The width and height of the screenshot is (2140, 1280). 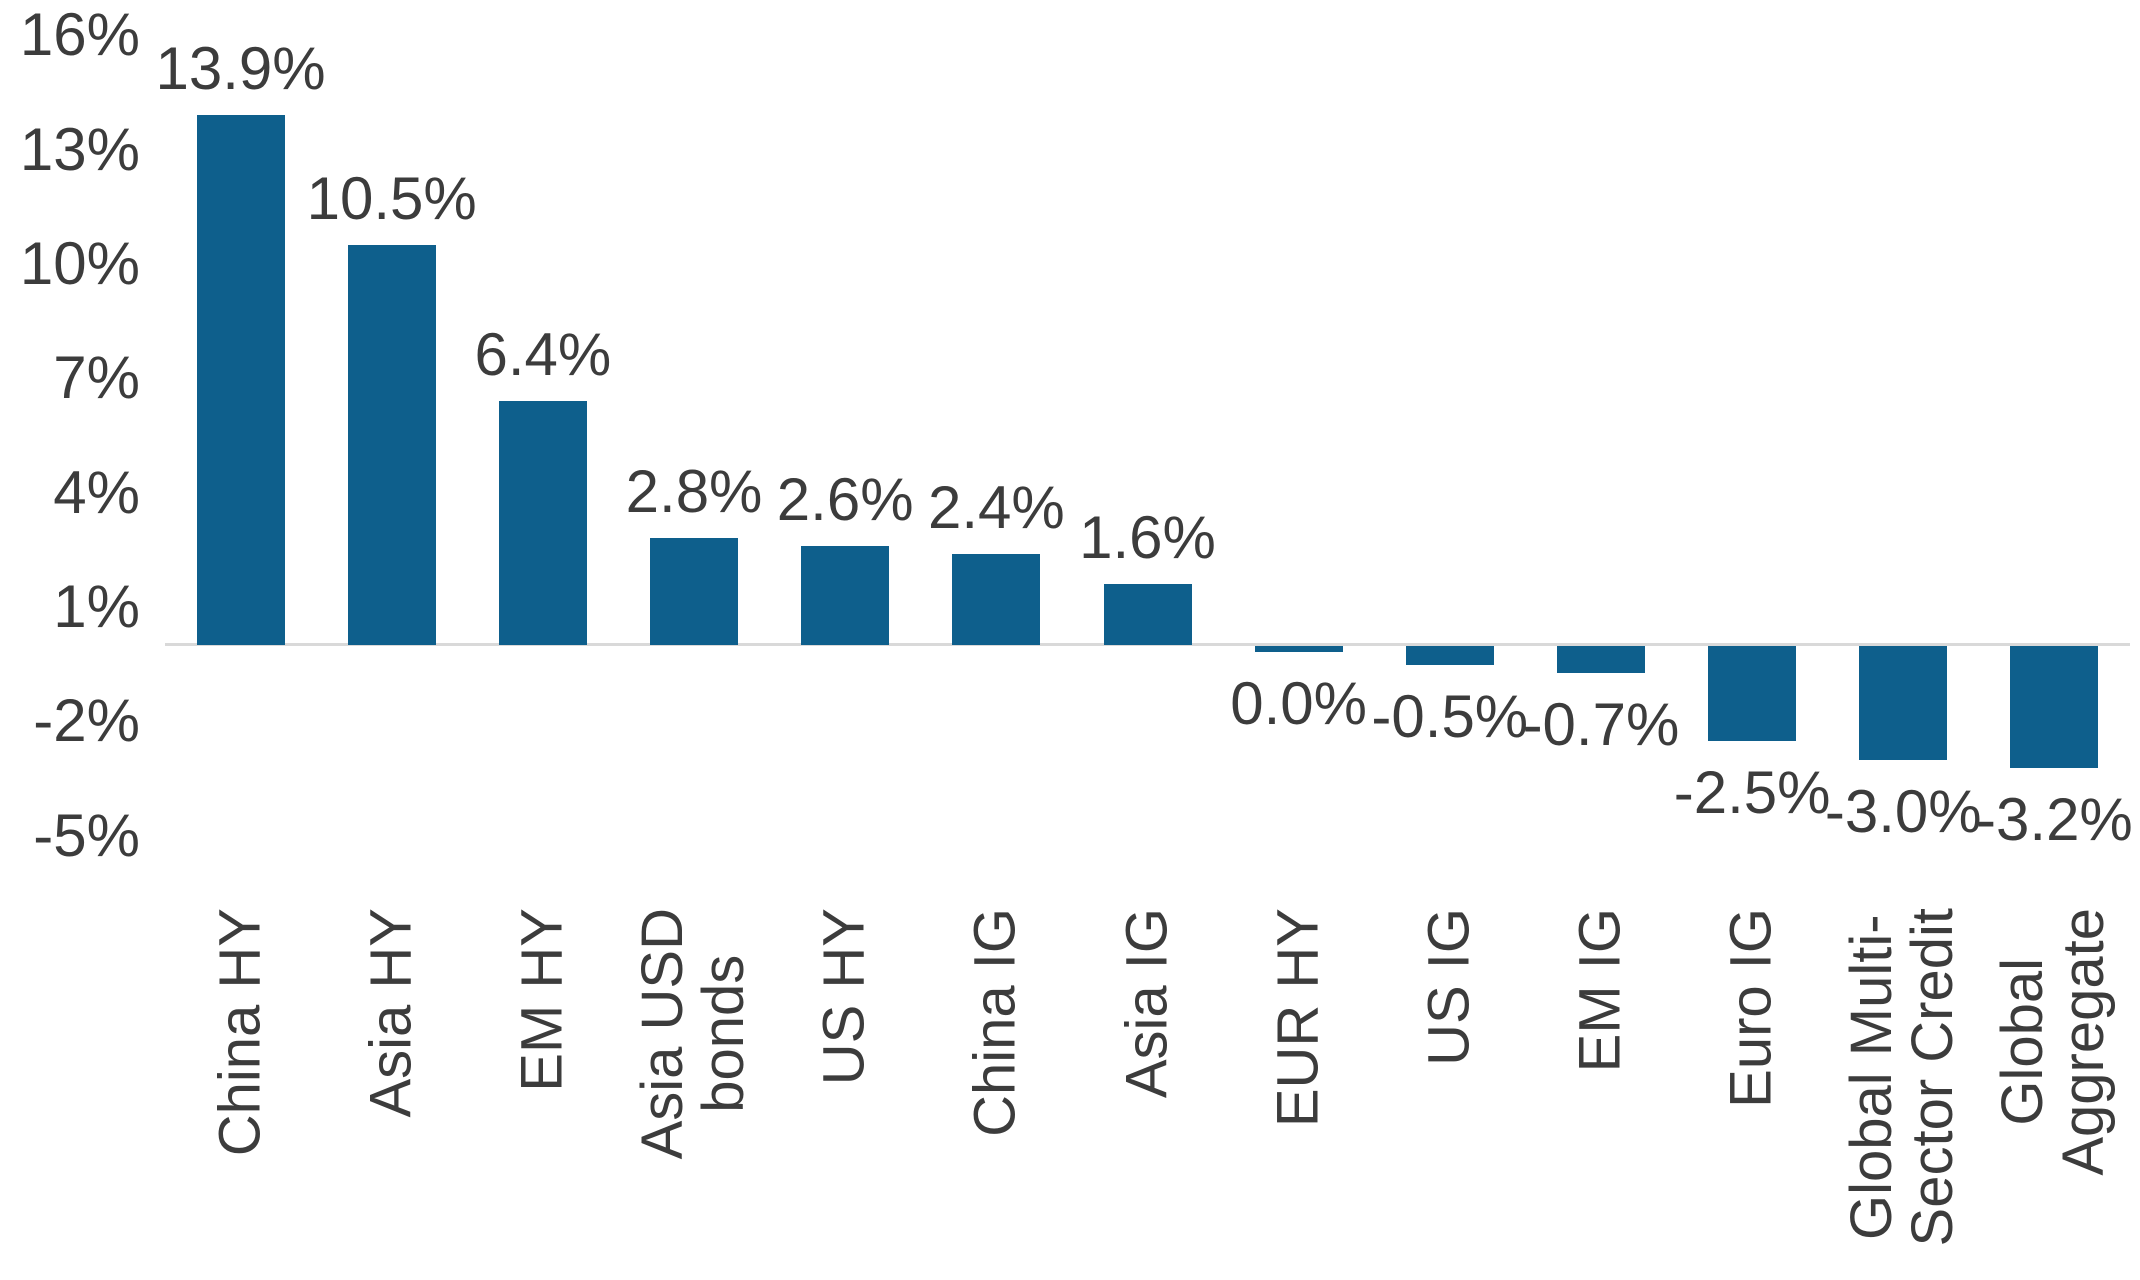 I want to click on value-label: -3.2%, so click(x=2054, y=819).